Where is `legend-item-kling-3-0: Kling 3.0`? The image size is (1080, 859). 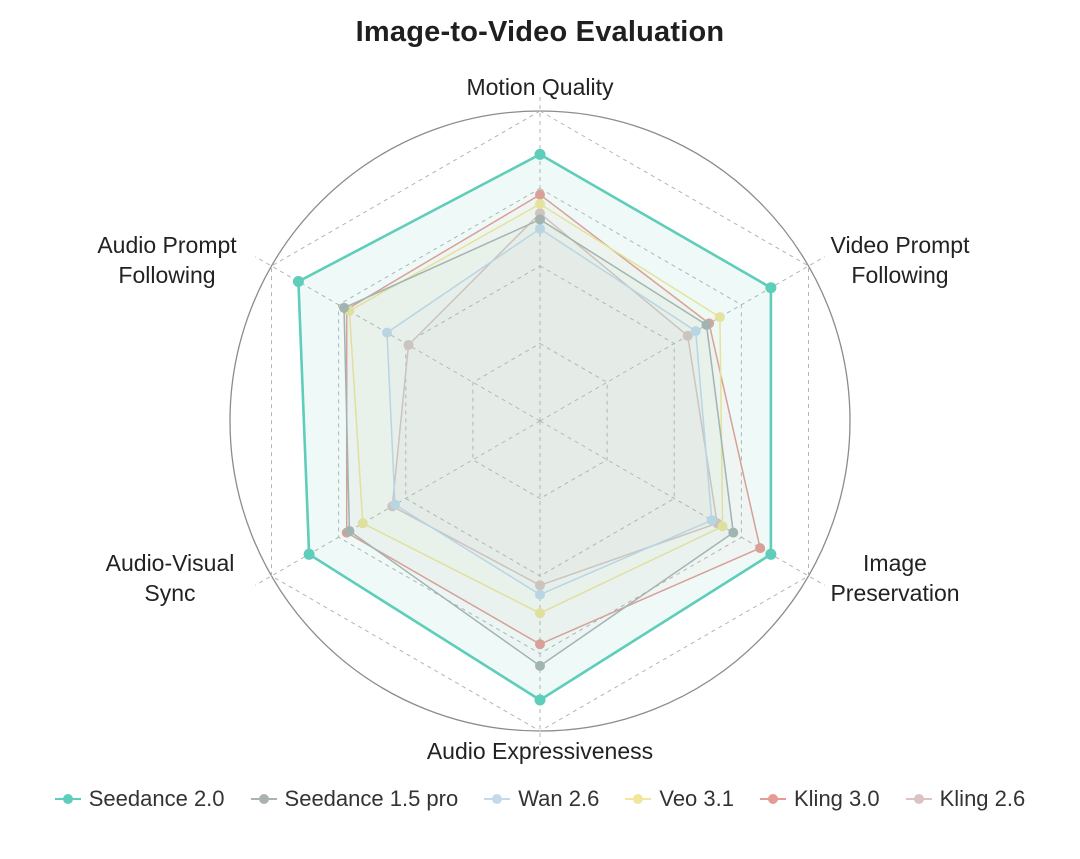 legend-item-kling-3-0: Kling 3.0 is located at coordinates (820, 799).